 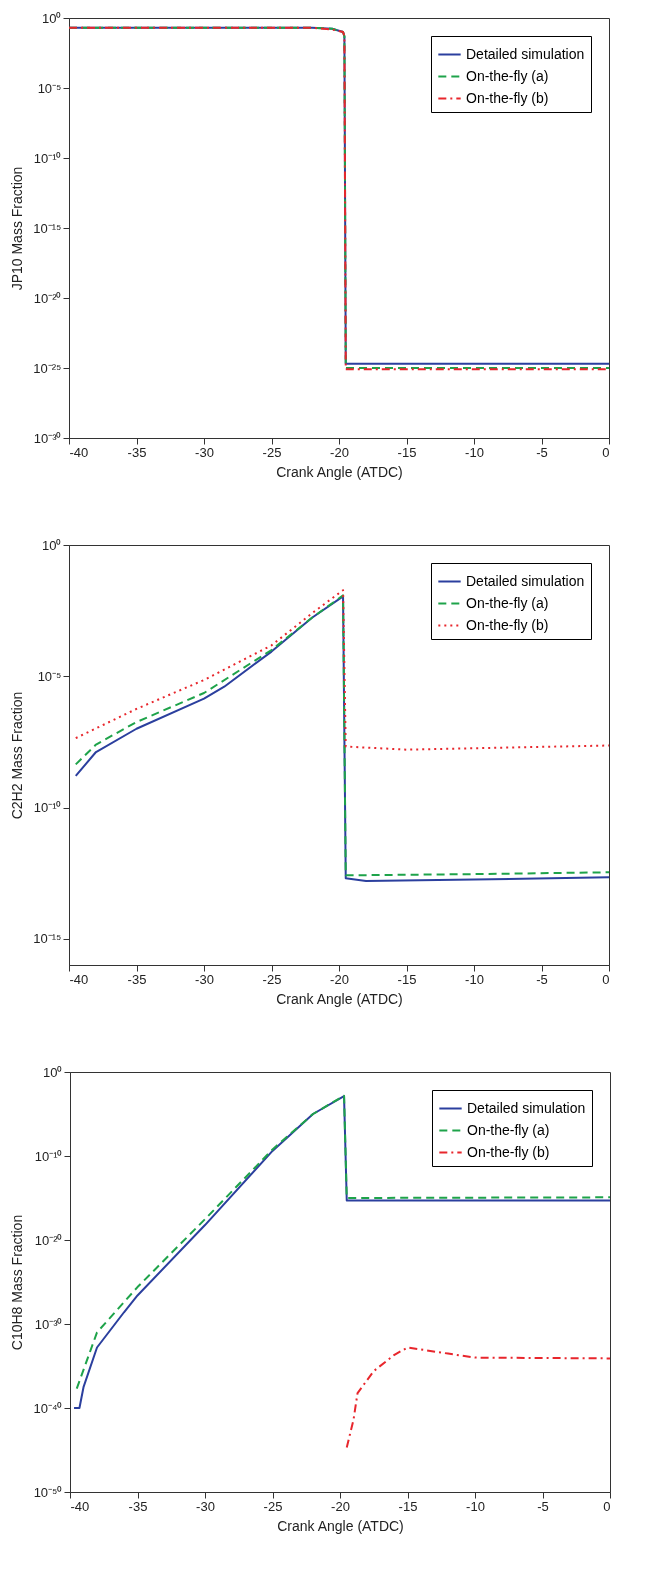 I want to click on y-axis-title: C10H8 Mass Fraction, so click(x=17, y=1282).